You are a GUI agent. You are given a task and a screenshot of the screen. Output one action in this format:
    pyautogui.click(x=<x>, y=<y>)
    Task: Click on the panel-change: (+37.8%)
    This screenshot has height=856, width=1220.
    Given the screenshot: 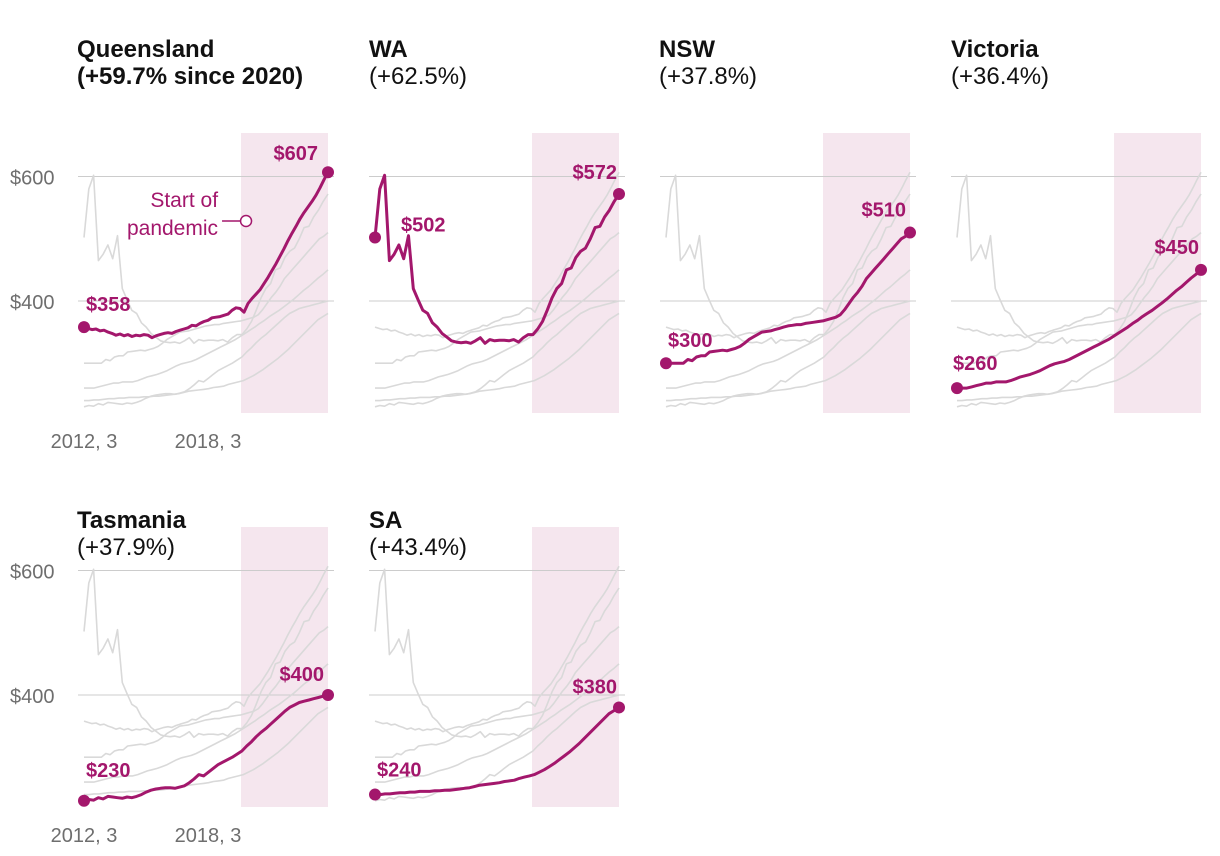 What is the action you would take?
    pyautogui.click(x=708, y=76)
    